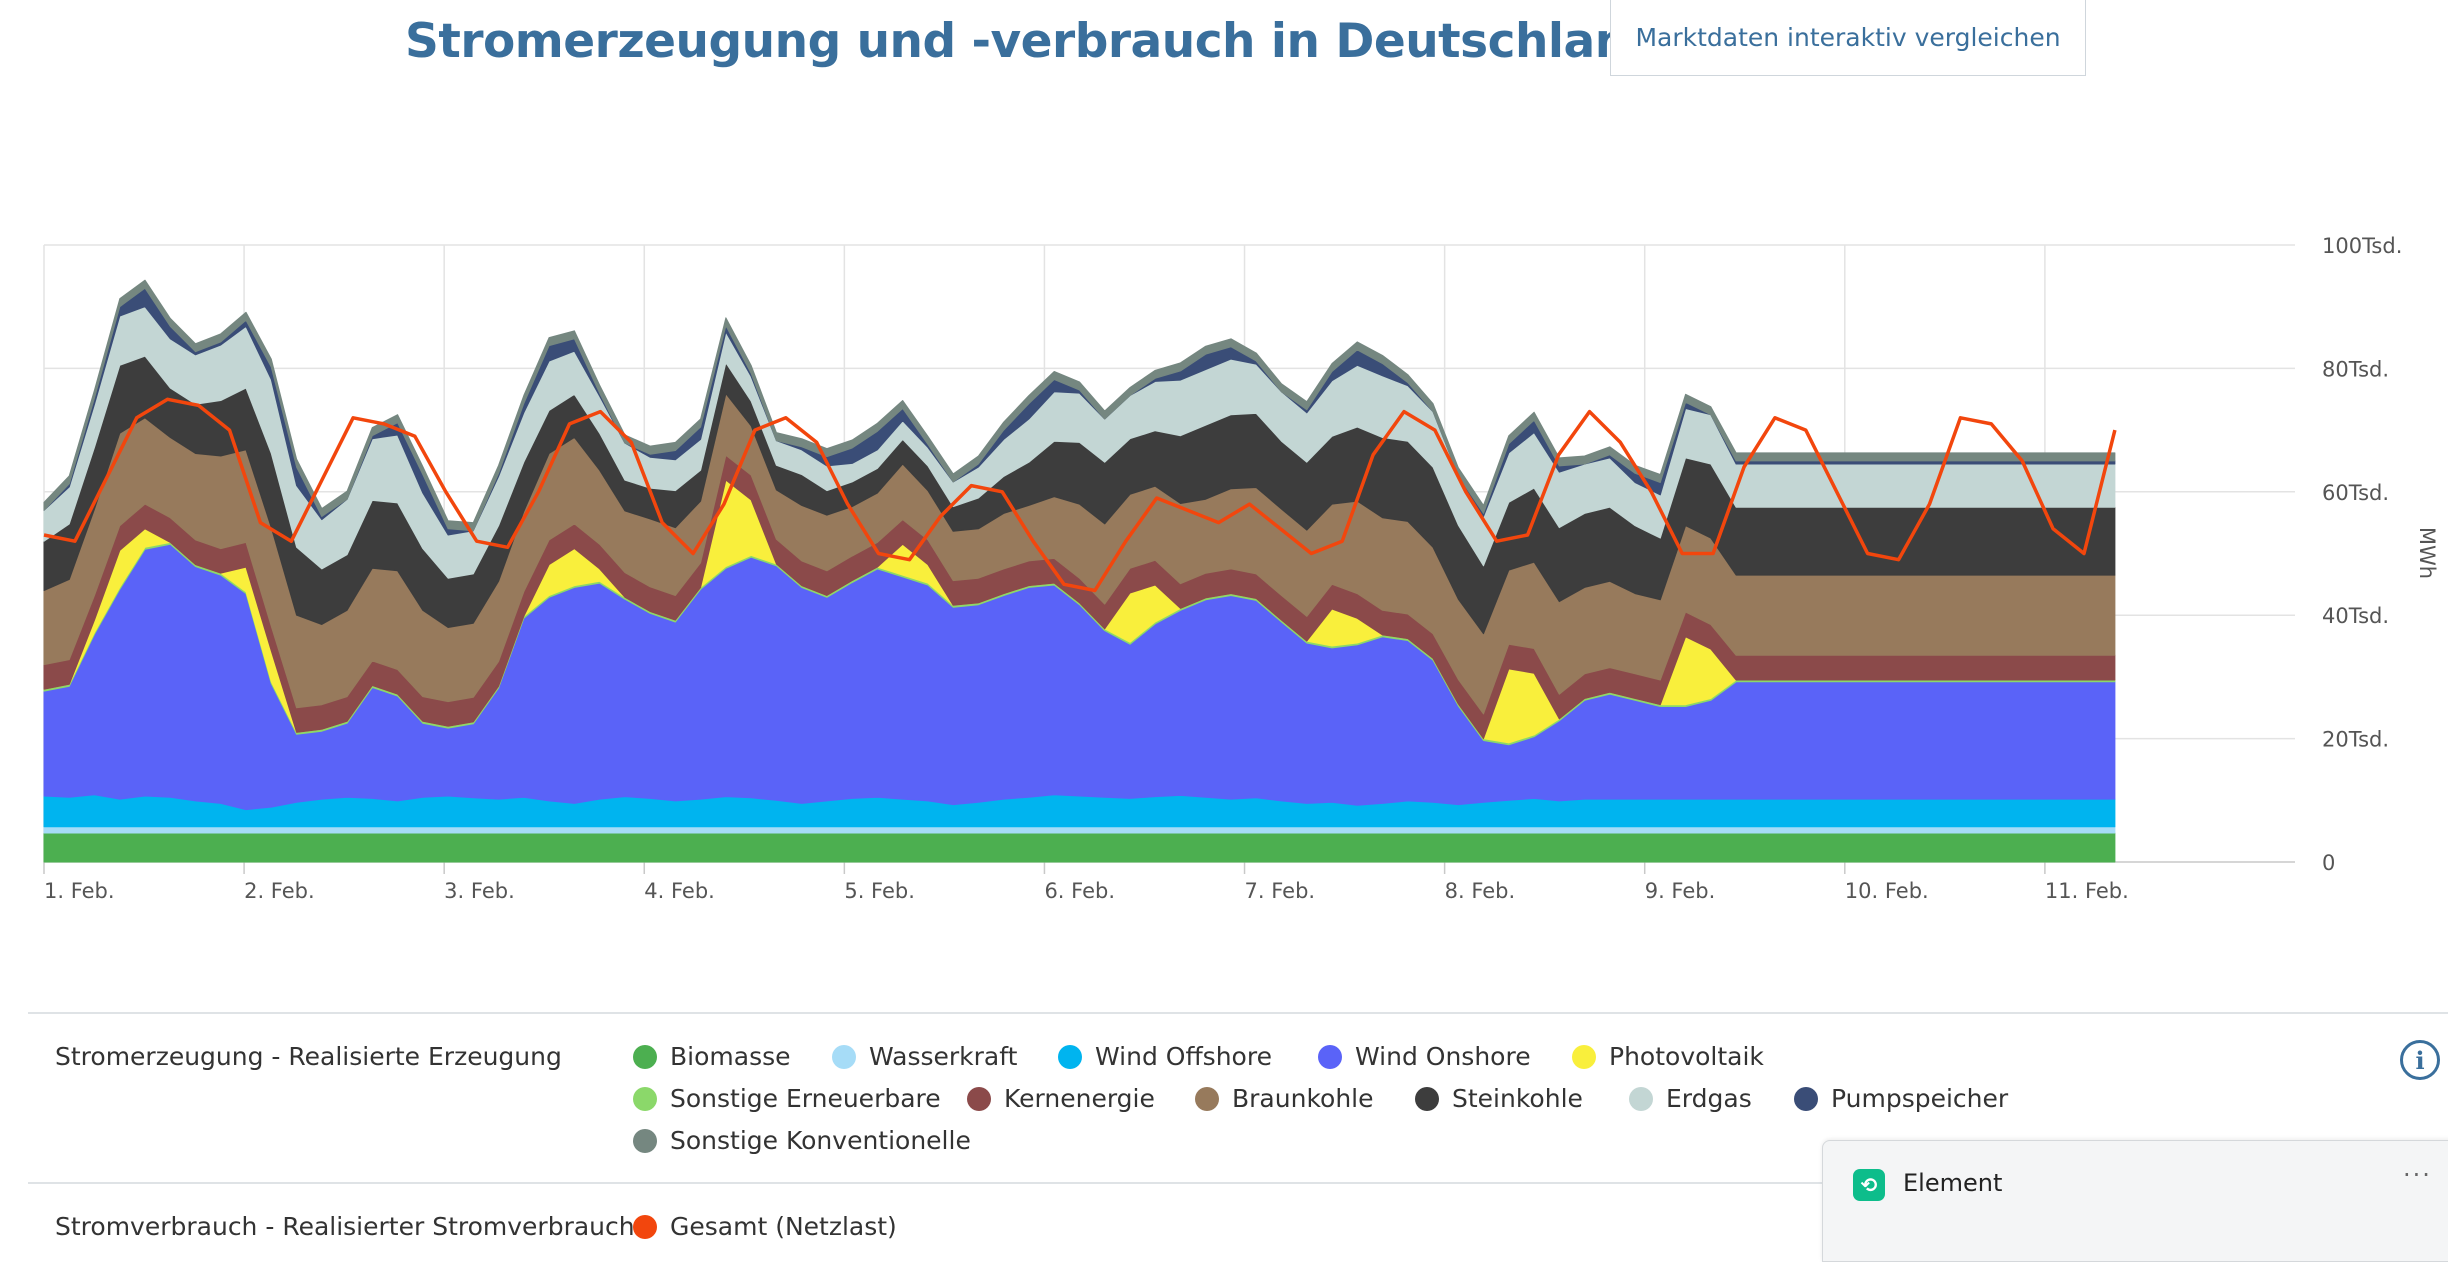 This screenshot has width=2448, height=1262. What do you see at coordinates (2362, 246) in the screenshot?
I see `y-tick-label: 100Tsd.` at bounding box center [2362, 246].